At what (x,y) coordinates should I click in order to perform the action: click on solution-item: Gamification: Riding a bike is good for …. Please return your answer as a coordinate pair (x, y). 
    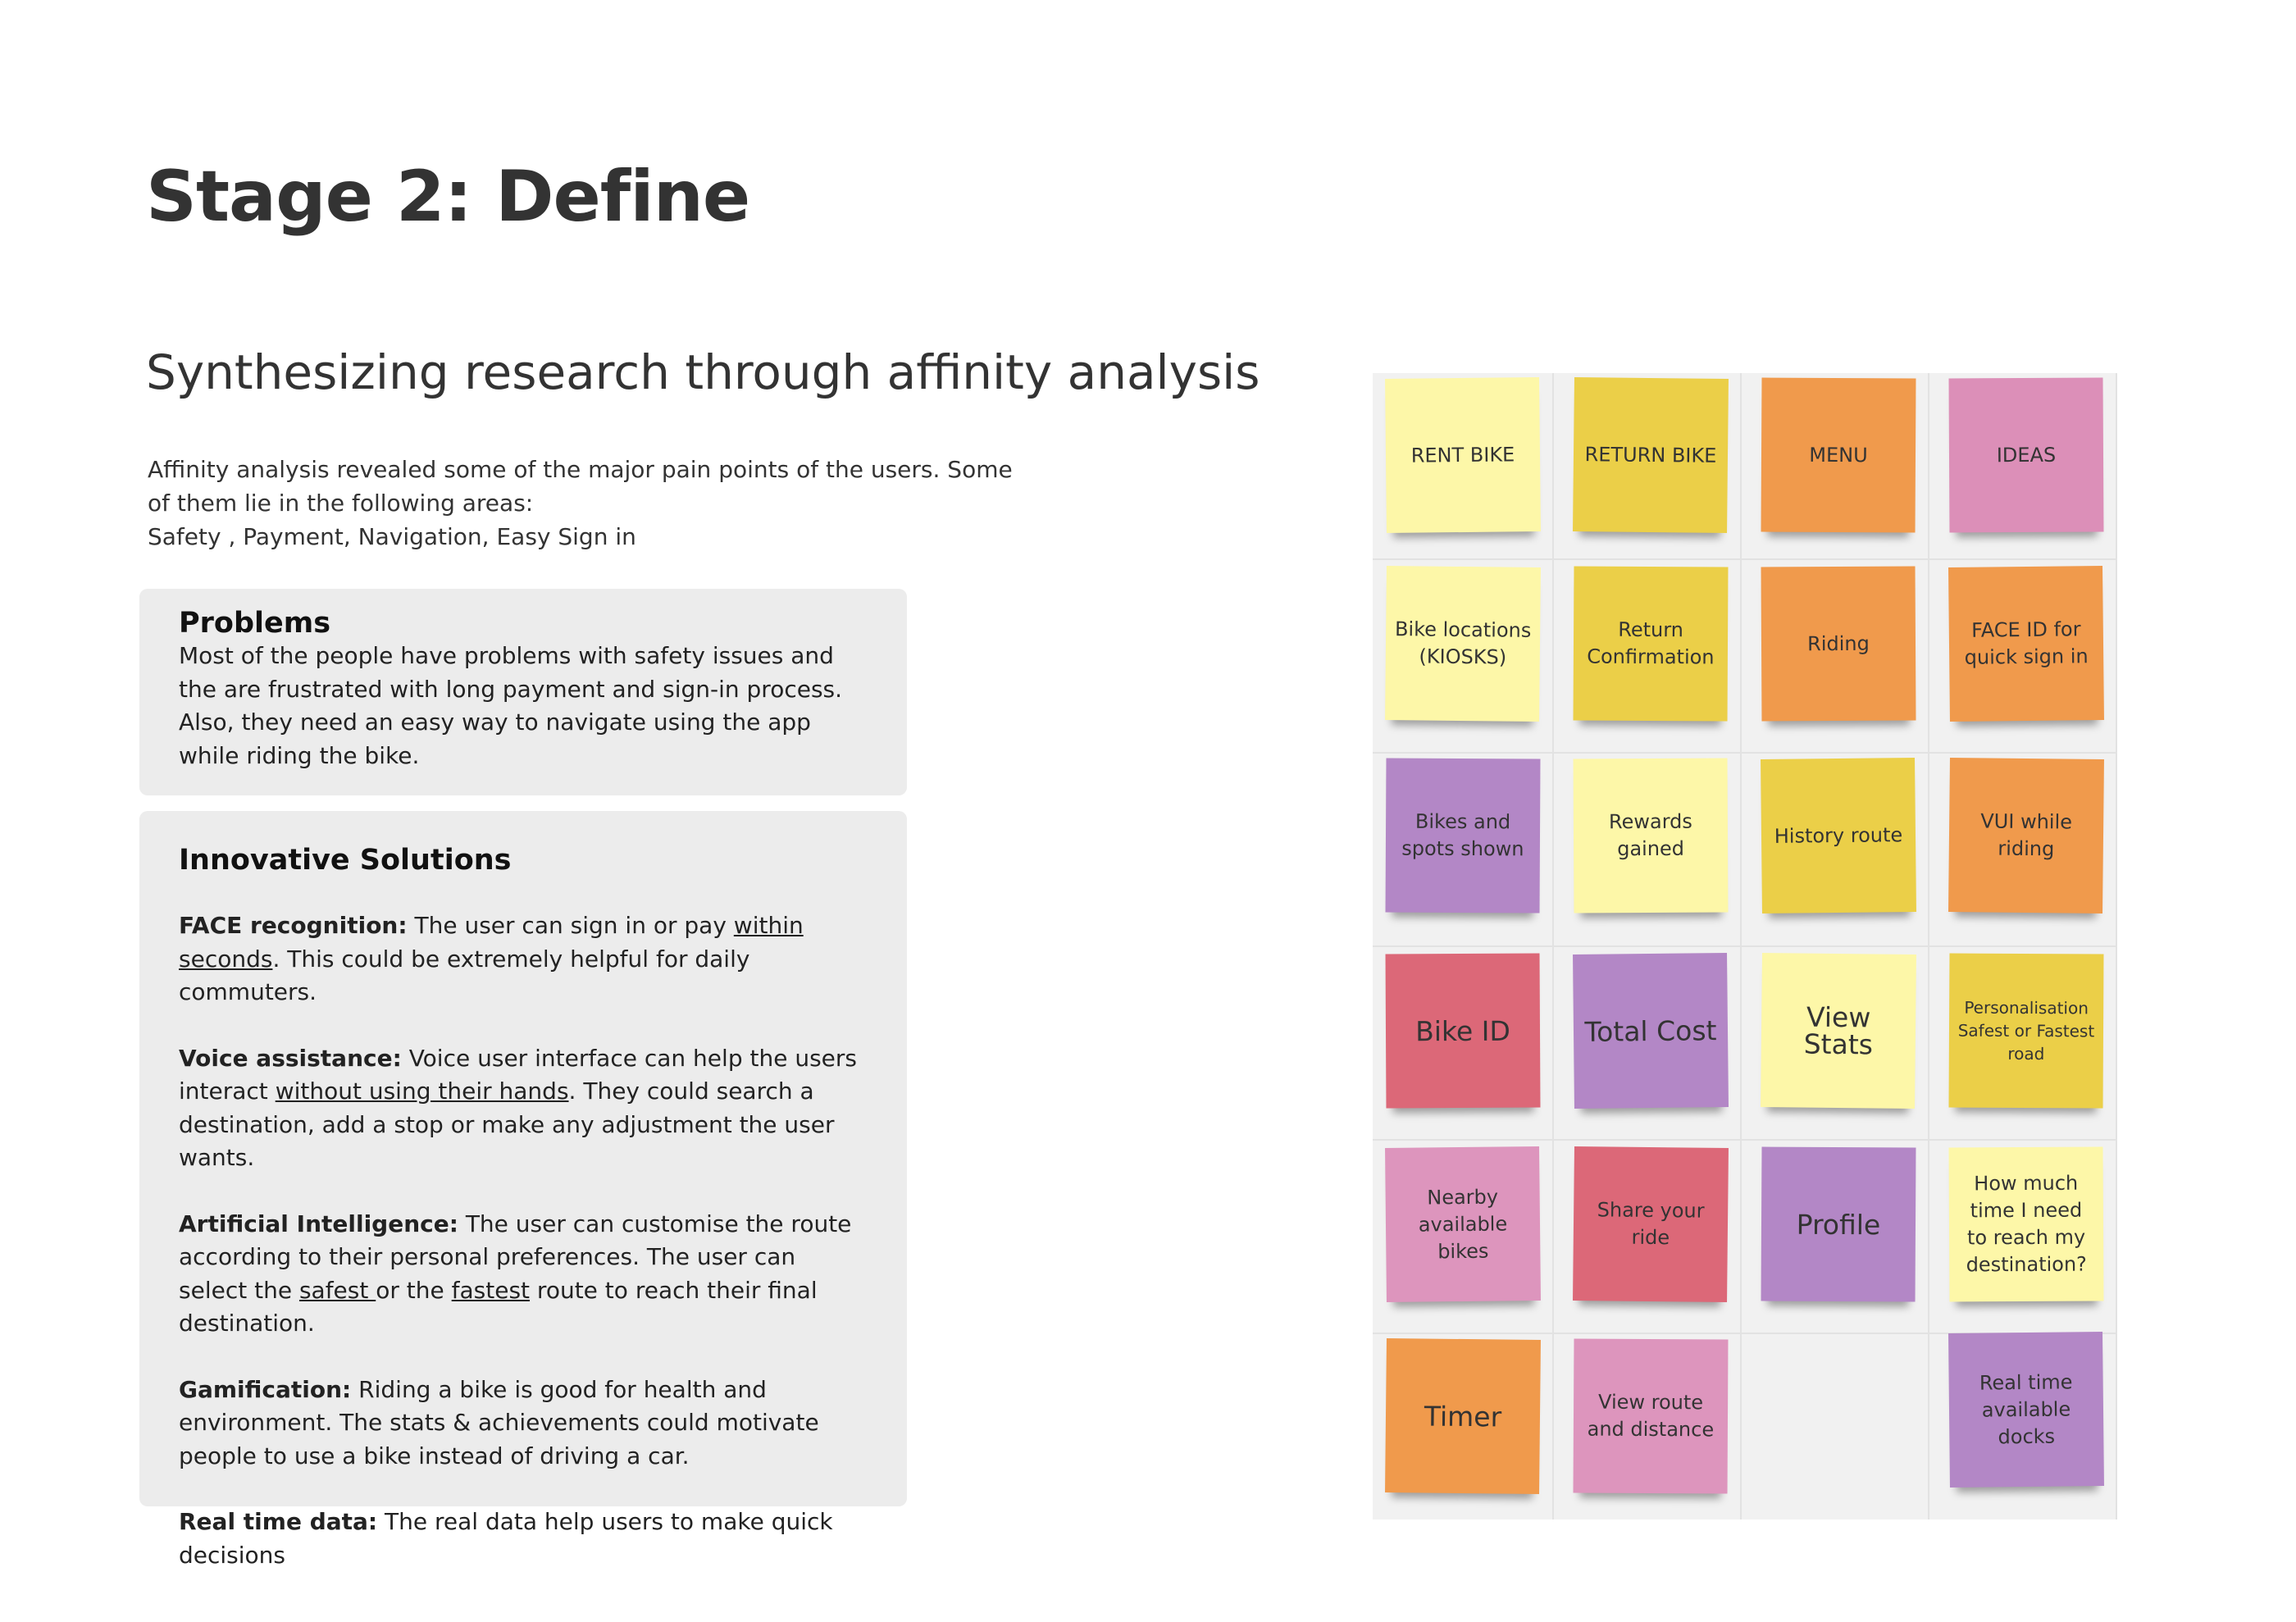
    Looking at the image, I should click on (523, 1424).